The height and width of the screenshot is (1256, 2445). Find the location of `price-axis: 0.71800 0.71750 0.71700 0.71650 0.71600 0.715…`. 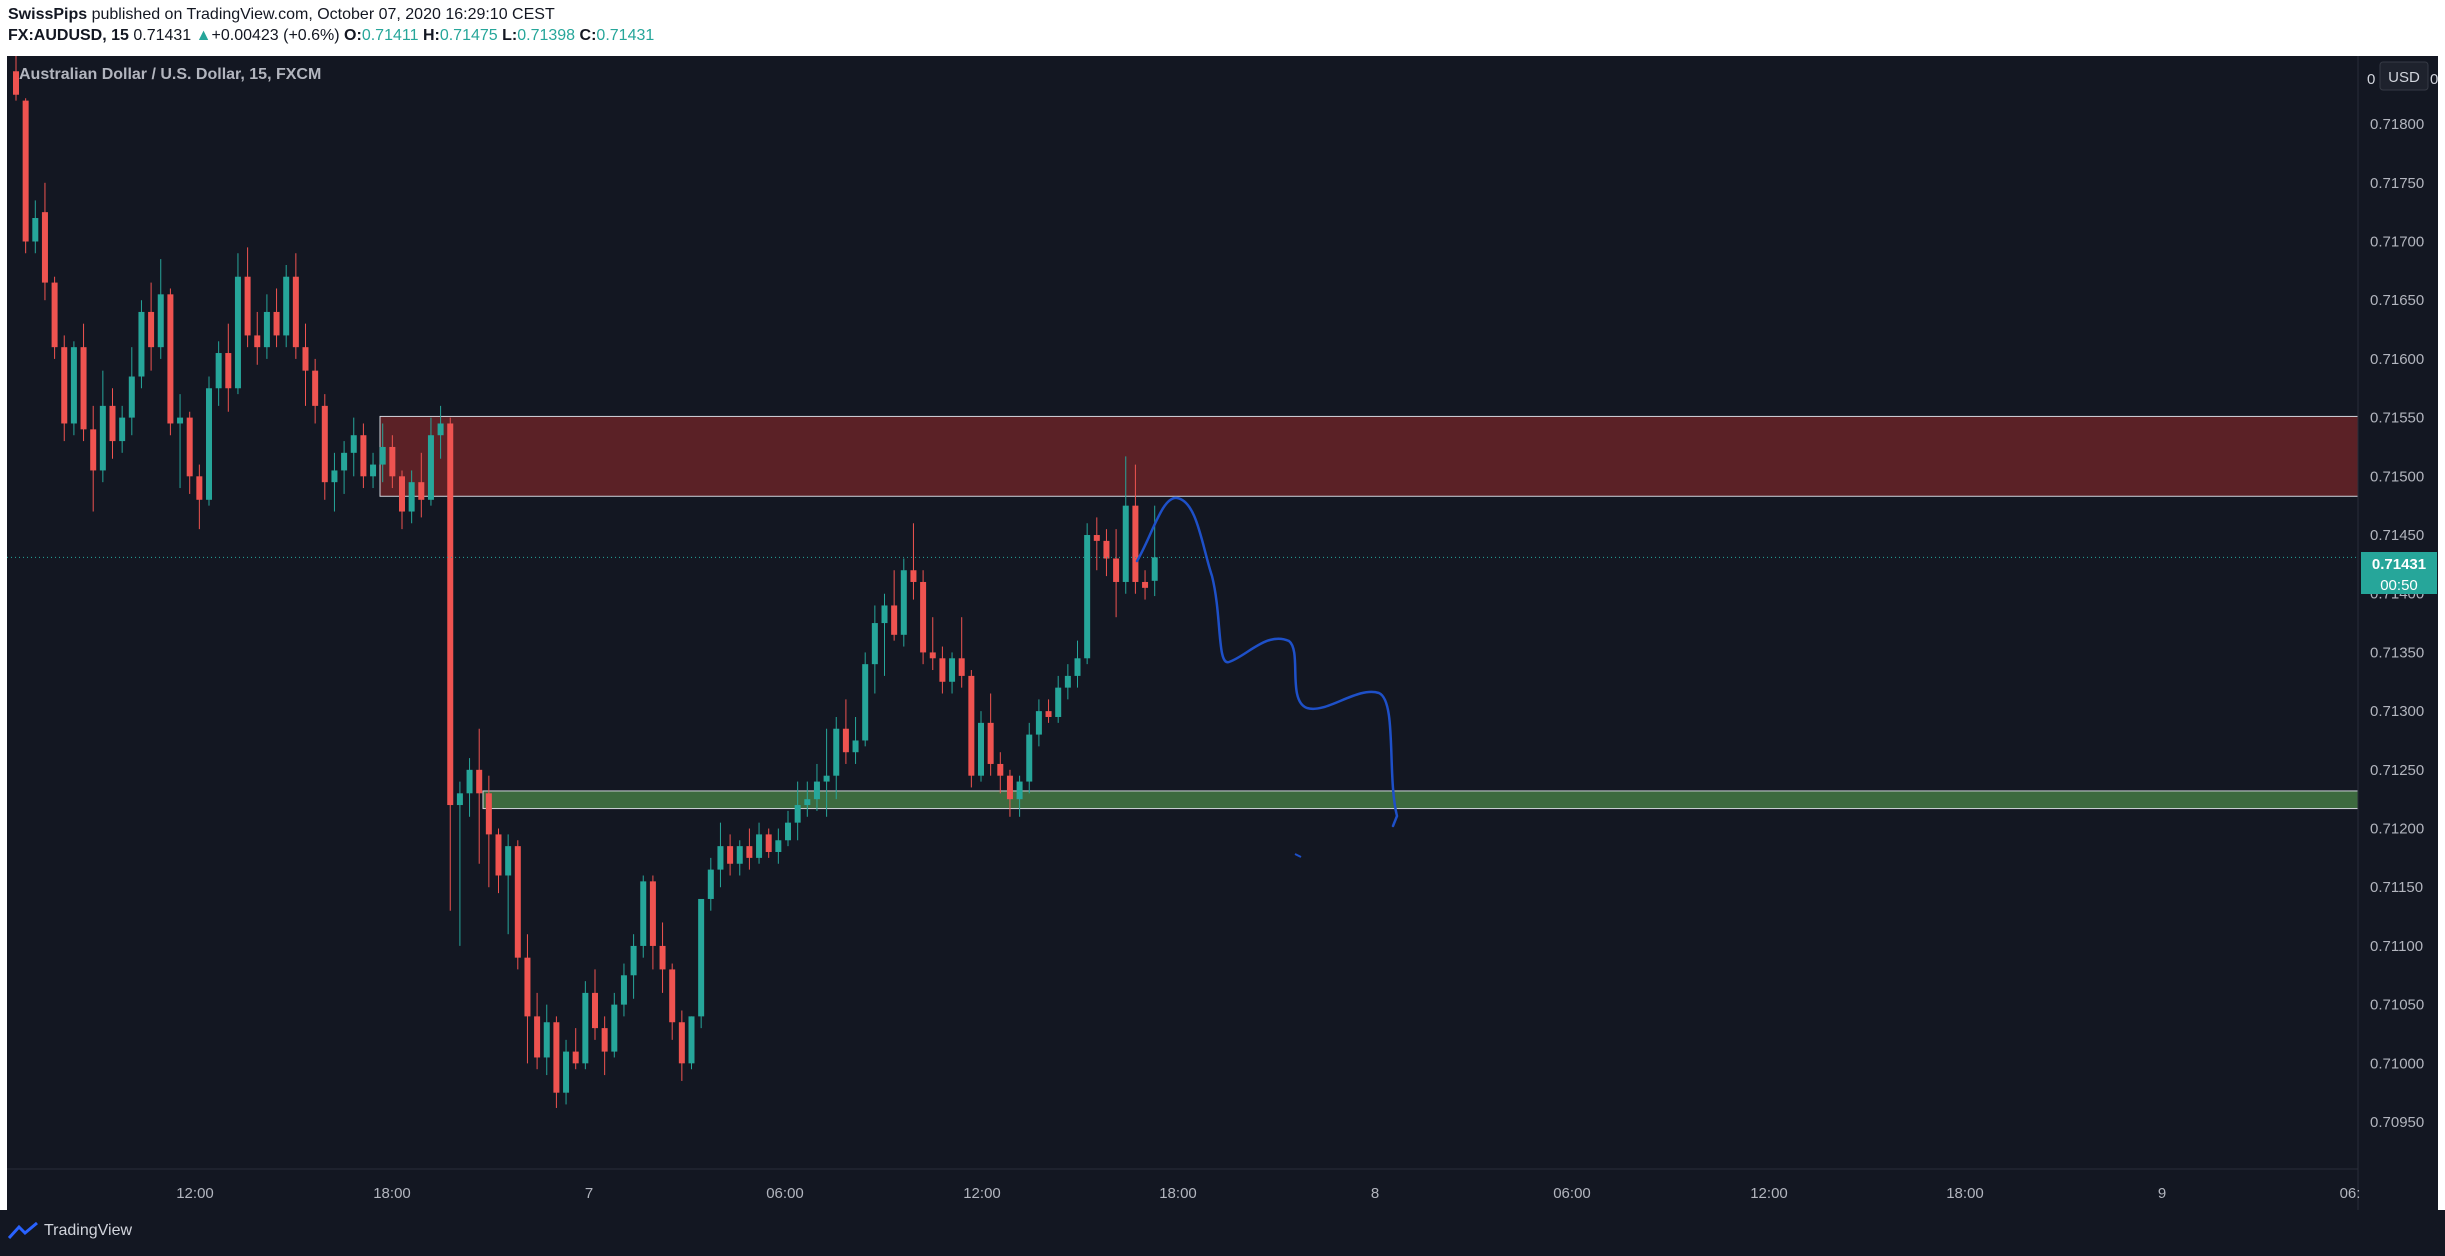

price-axis: 0.71800 0.71750 0.71700 0.71650 0.71600 0.715… is located at coordinates (2397, 623).